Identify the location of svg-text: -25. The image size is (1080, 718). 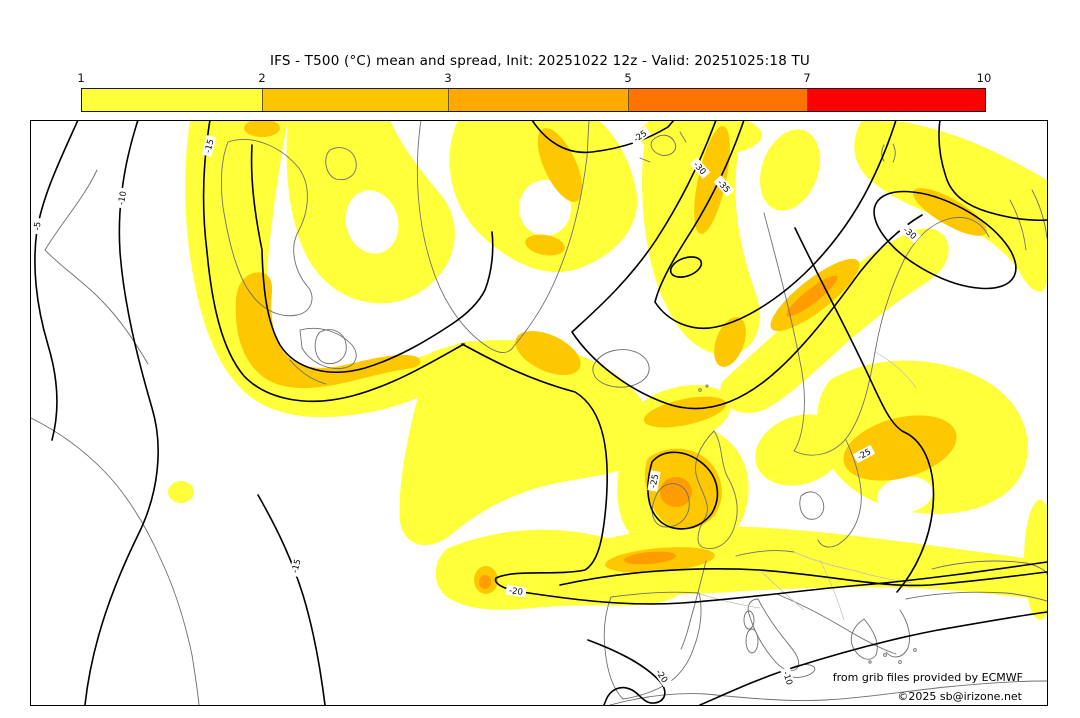
(655, 480).